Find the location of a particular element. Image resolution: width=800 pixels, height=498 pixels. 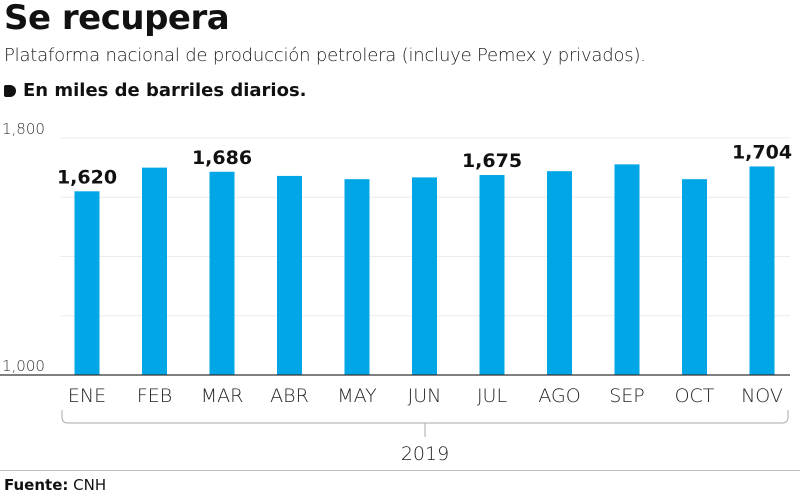

x-tick-label: ENE is located at coordinates (87, 396).